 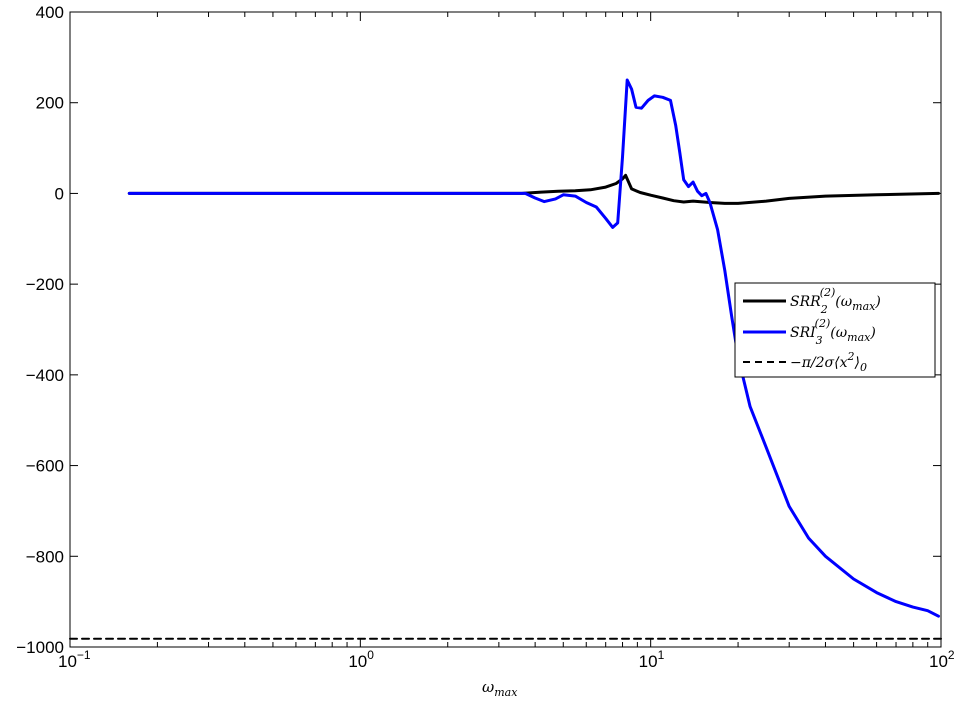 What do you see at coordinates (835, 301) in the screenshot?
I see `legend-label-srr: SRR2(2)(ωmax)` at bounding box center [835, 301].